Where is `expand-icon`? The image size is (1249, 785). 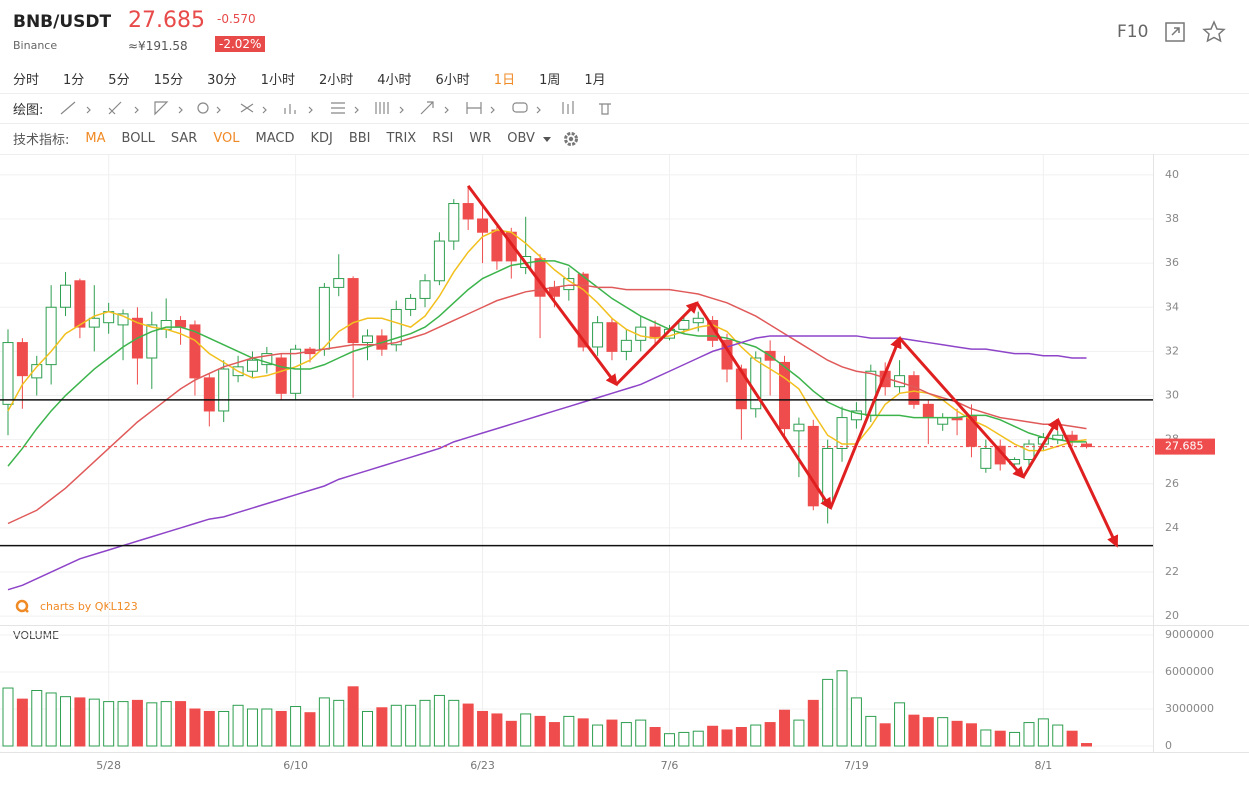 expand-icon is located at coordinates (1175, 32).